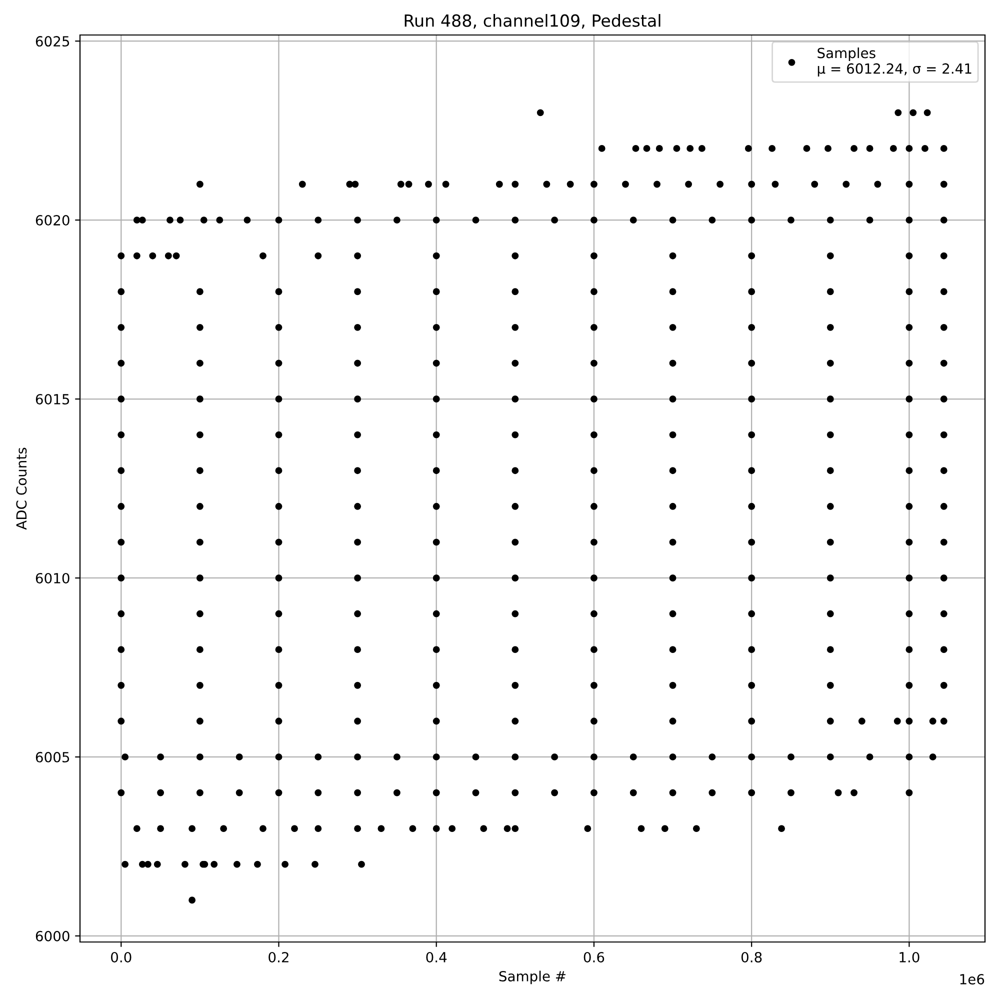 The image size is (1000, 1000). I want to click on y-tick-label: 6010, so click(53, 578).